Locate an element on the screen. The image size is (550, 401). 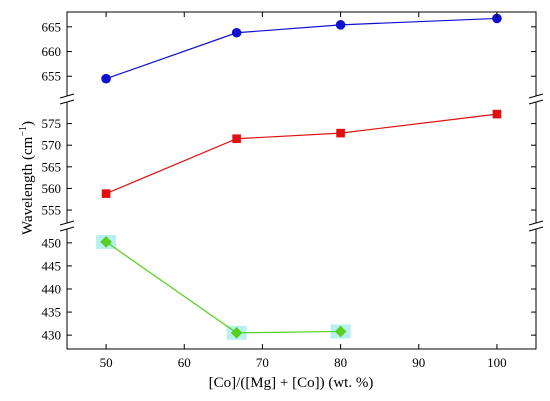
y-axis-label: Wavelength (cm−1) is located at coordinates (27, 178).